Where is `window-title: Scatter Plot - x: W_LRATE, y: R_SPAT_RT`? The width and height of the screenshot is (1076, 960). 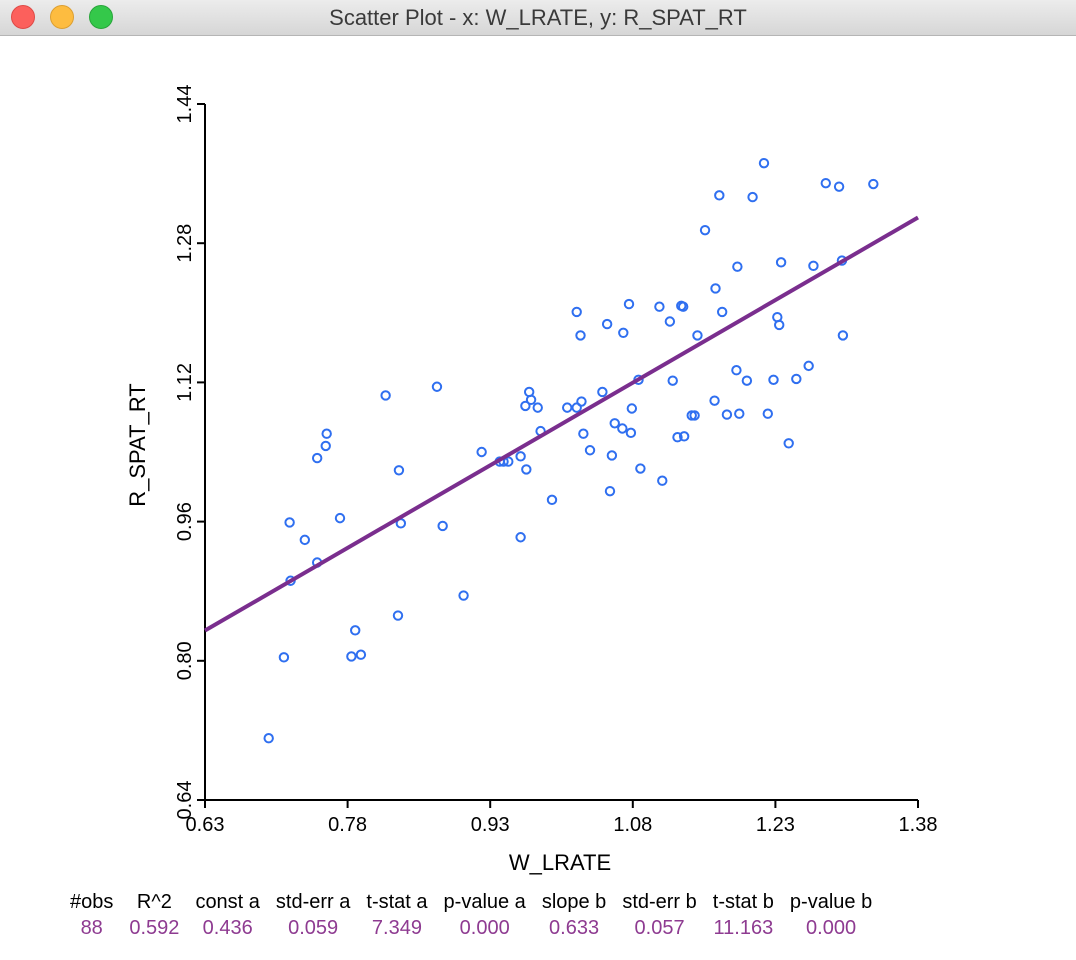 window-title: Scatter Plot - x: W_LRATE, y: R_SPAT_RT is located at coordinates (538, 17).